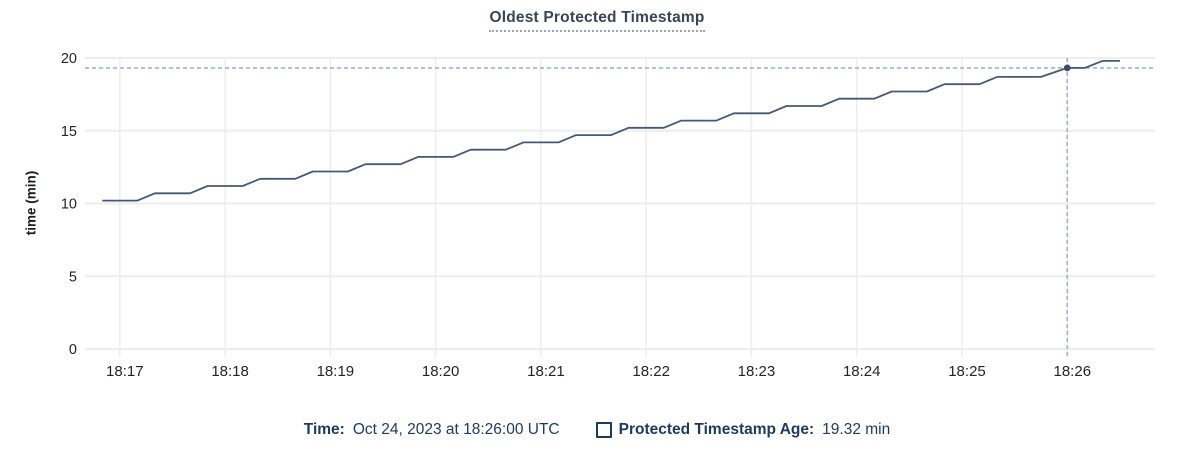 The image size is (1194, 466). I want to click on y-tick-label: 0, so click(73, 350).